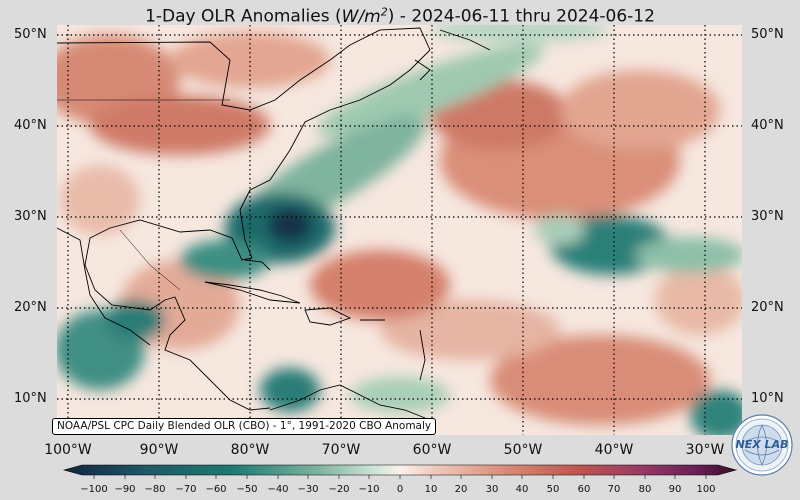  I want to click on colorbar-tick-label: −50, so click(247, 489).